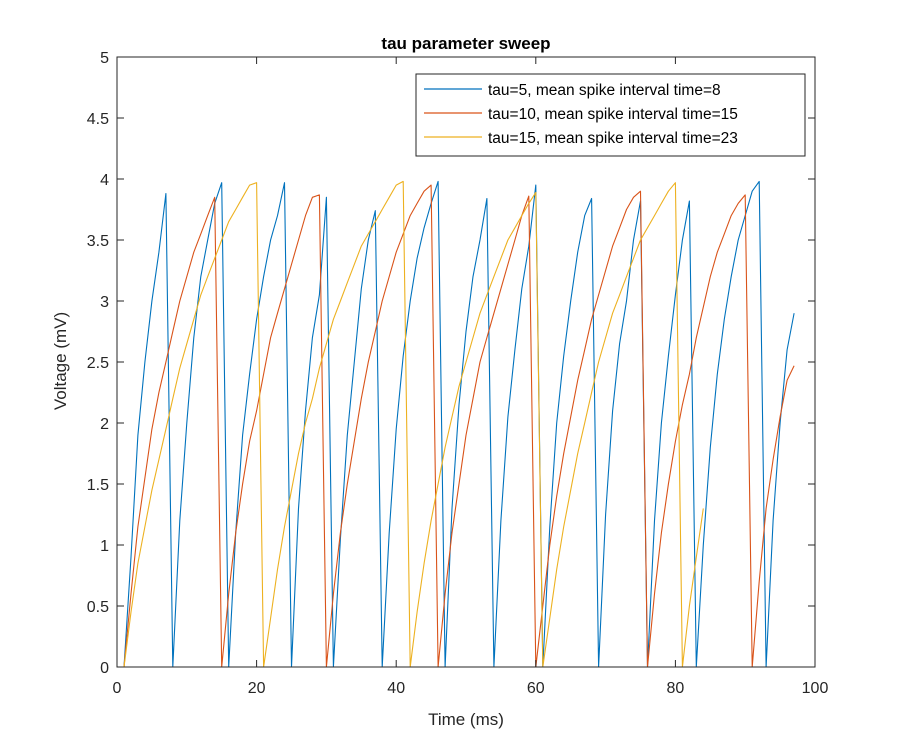 The width and height of the screenshot is (900, 750). I want to click on y-tick-label: 0, so click(104, 668).